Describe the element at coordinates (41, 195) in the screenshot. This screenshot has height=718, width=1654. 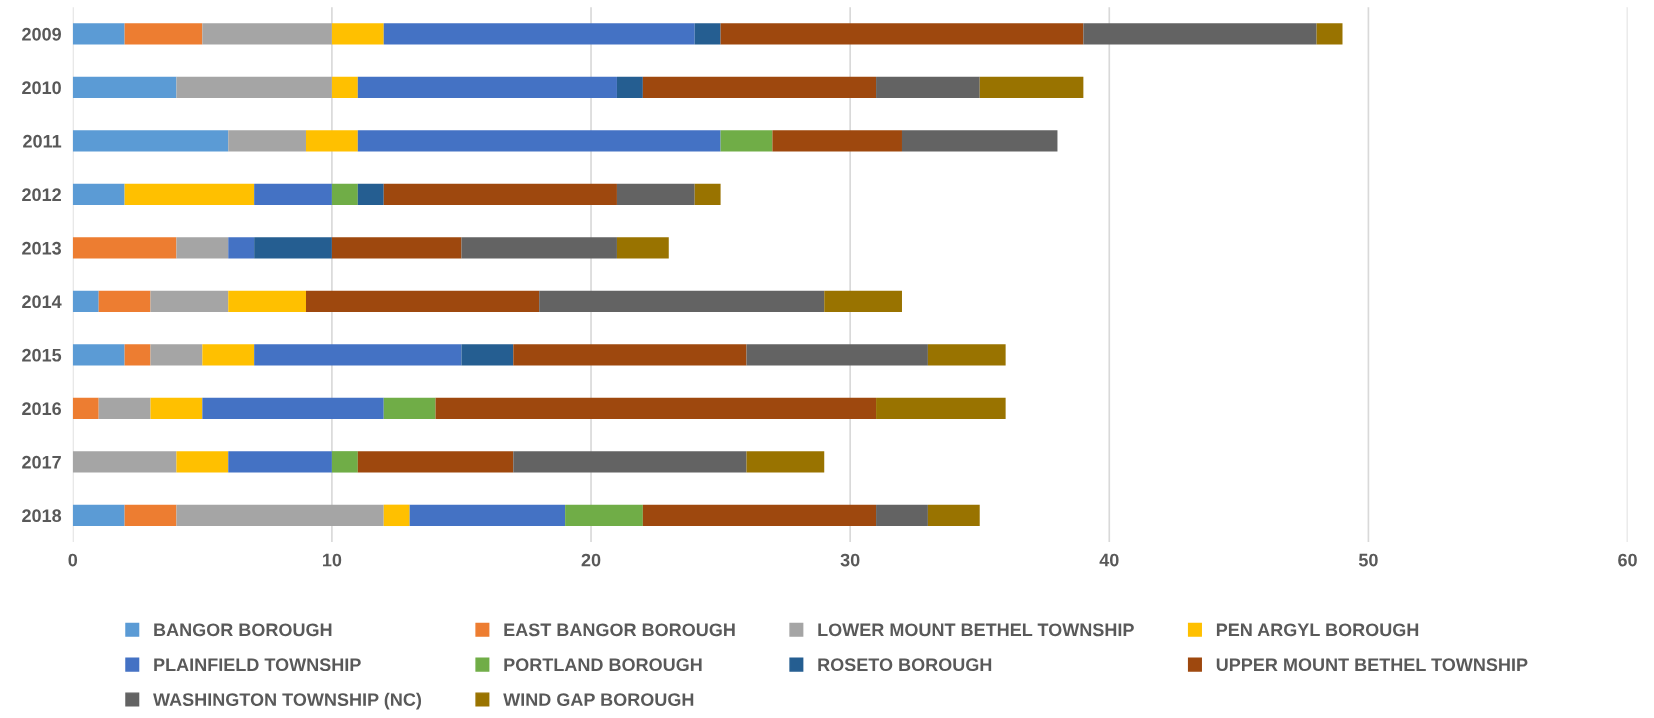
I see `y-tick-label: 2012` at that location.